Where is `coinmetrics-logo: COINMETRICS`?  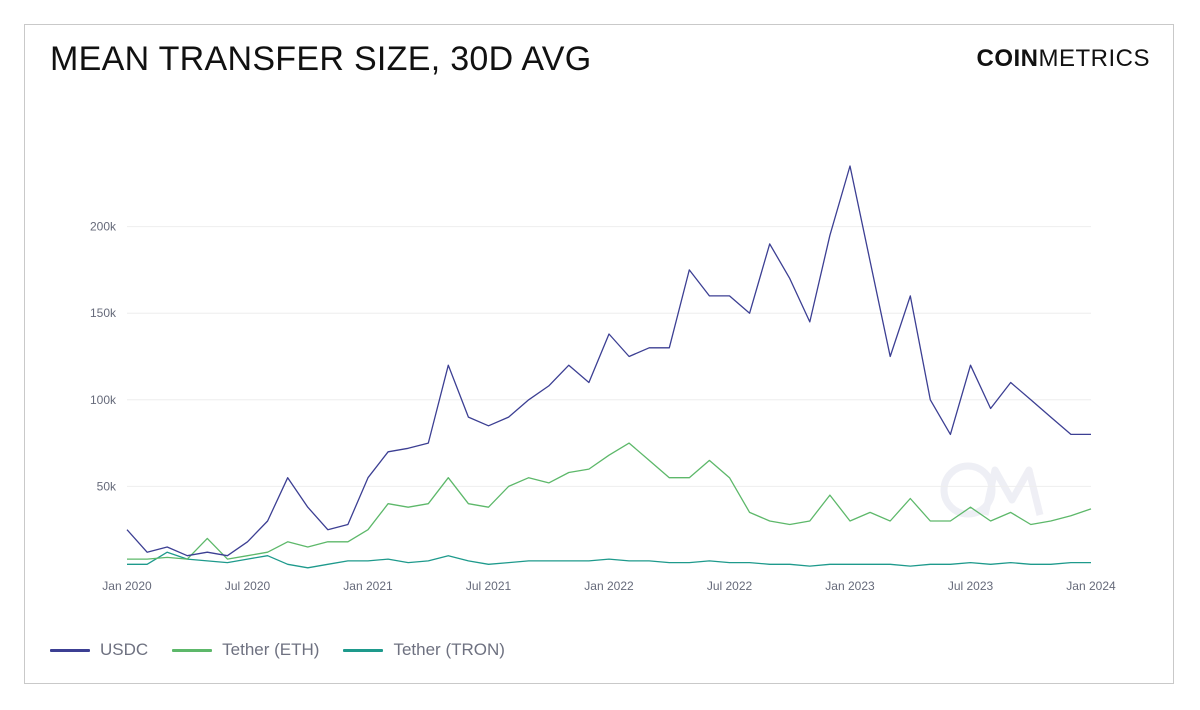
coinmetrics-logo: COINMETRICS is located at coordinates (1064, 59).